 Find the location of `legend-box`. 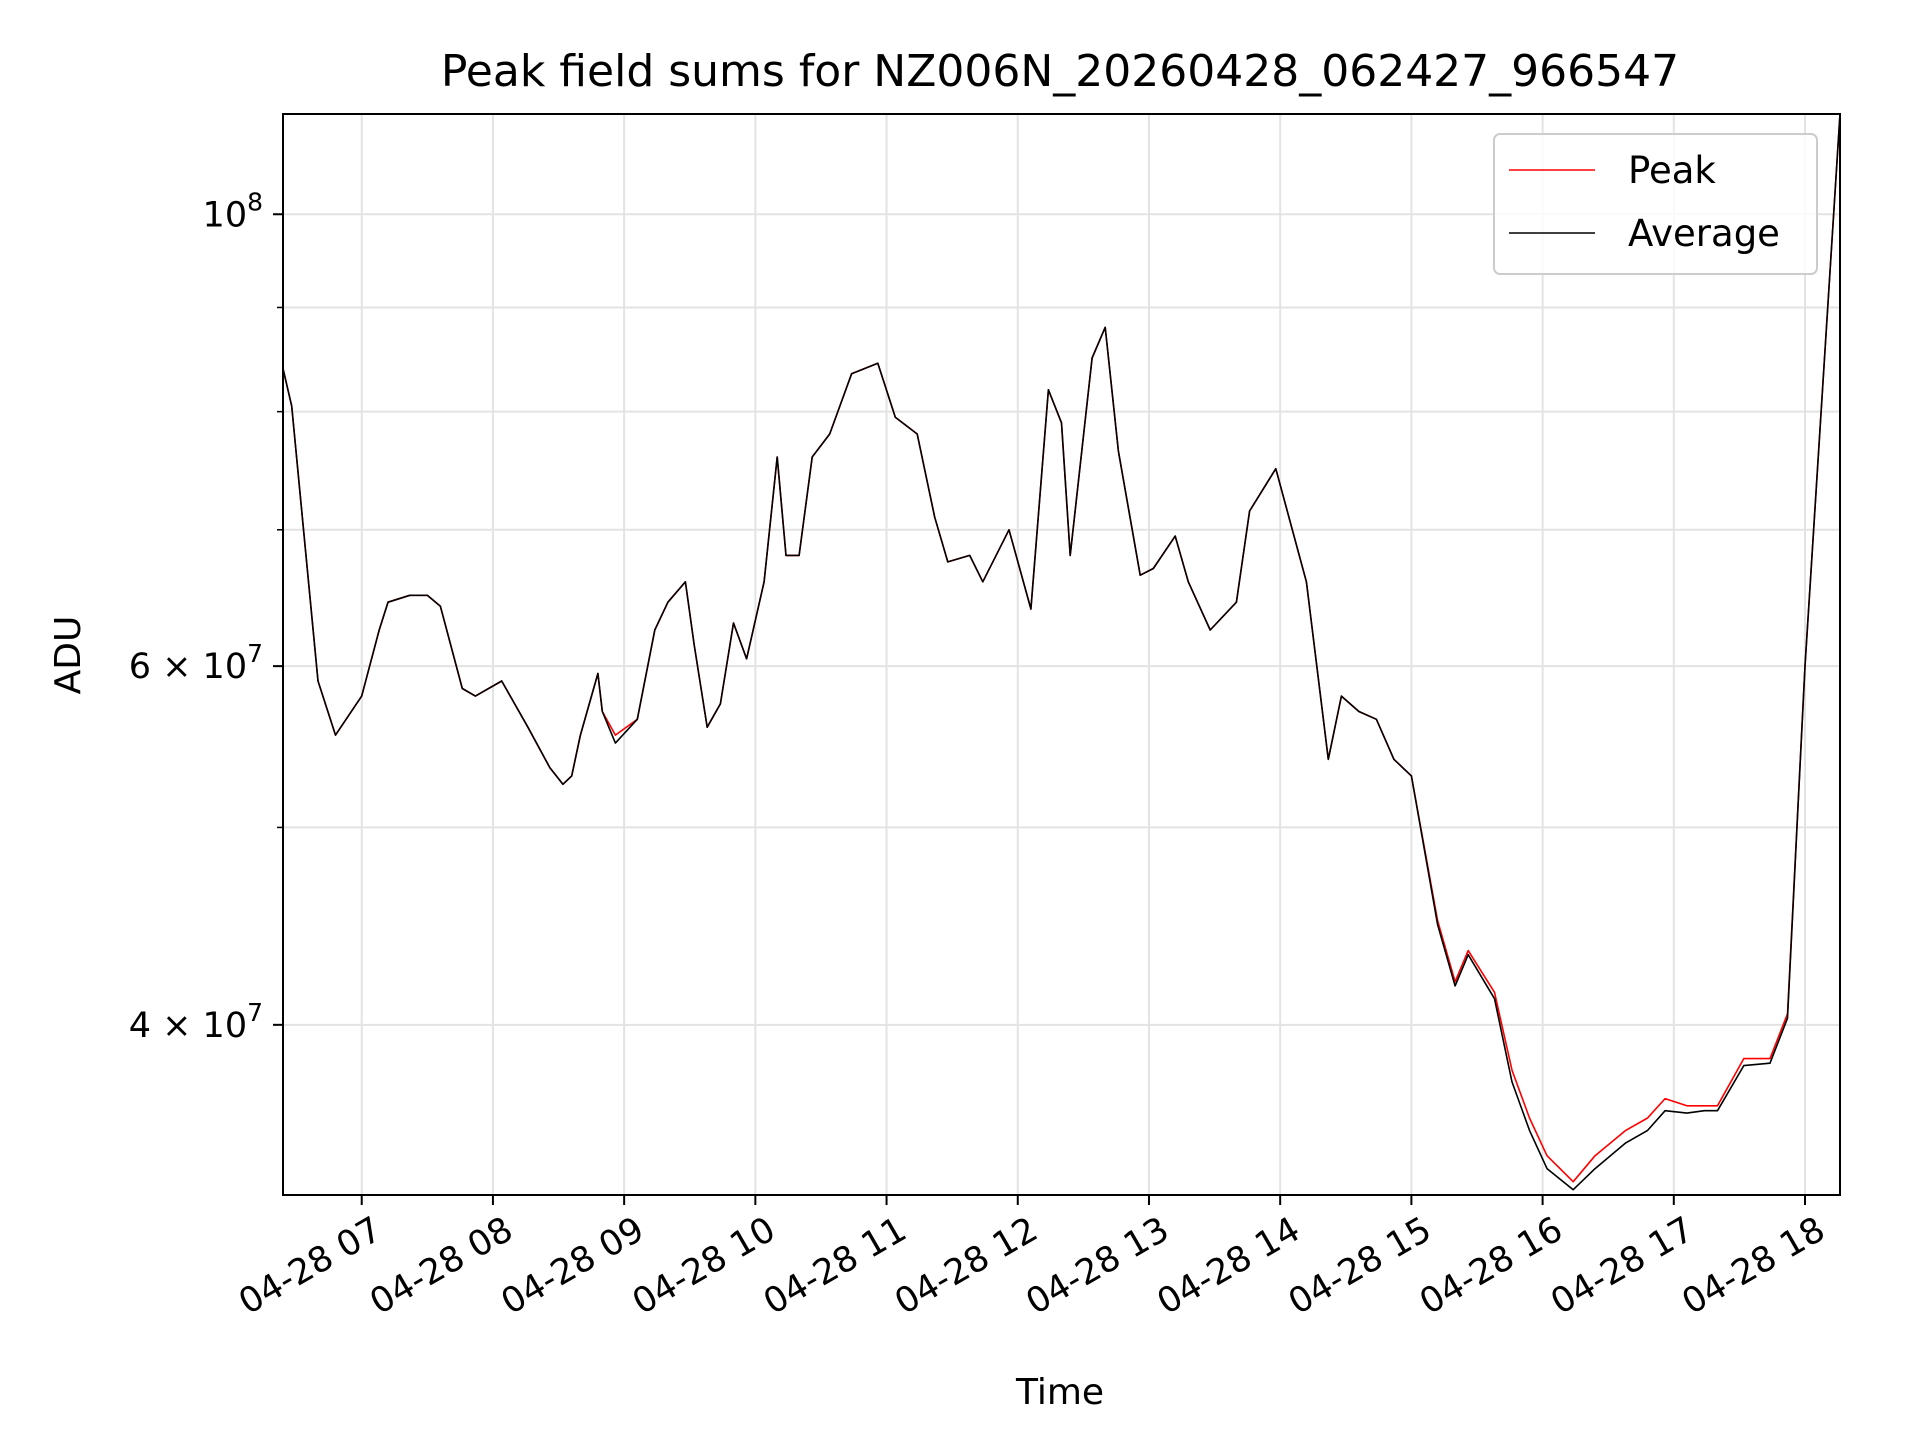

legend-box is located at coordinates (1655, 204).